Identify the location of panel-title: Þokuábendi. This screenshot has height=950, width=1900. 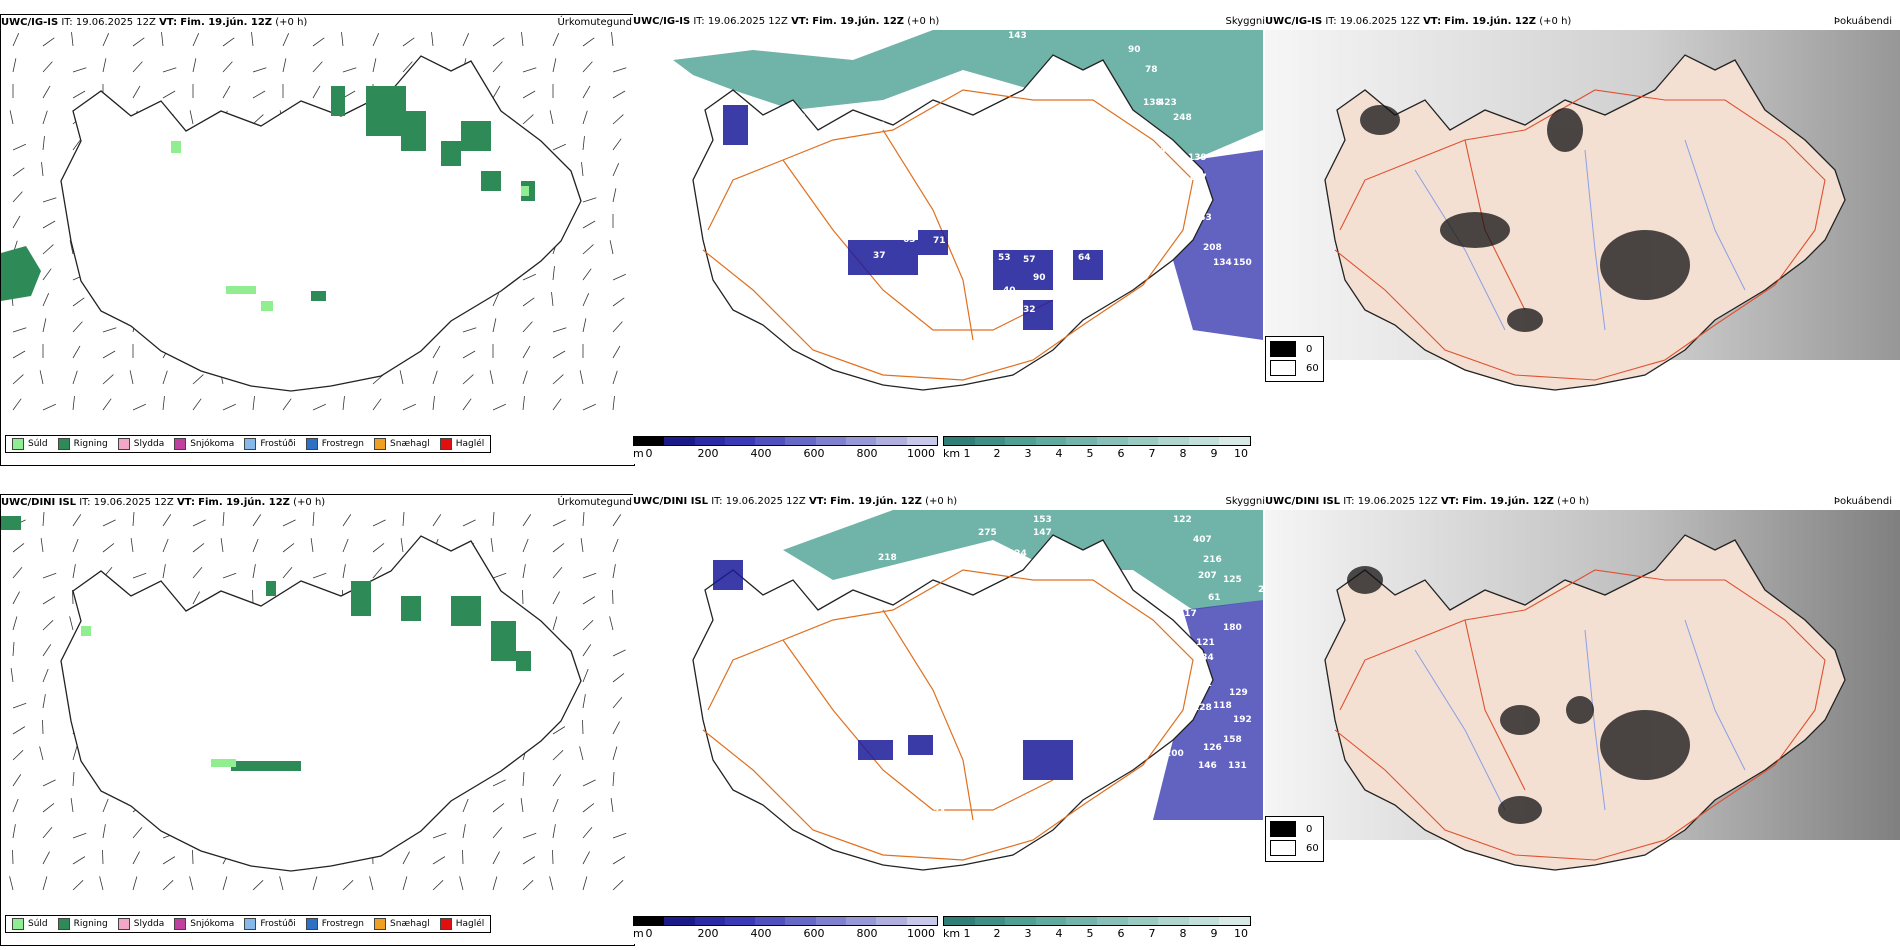
(1862, 501).